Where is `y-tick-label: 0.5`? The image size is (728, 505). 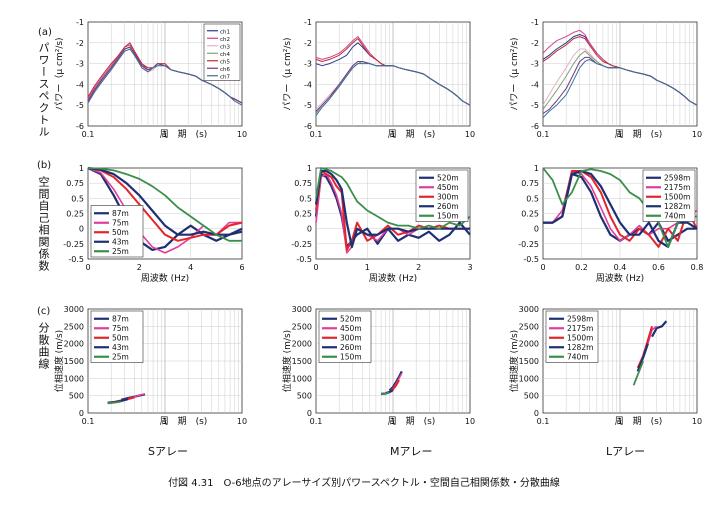
y-tick-label: 0.5 is located at coordinates (532, 198).